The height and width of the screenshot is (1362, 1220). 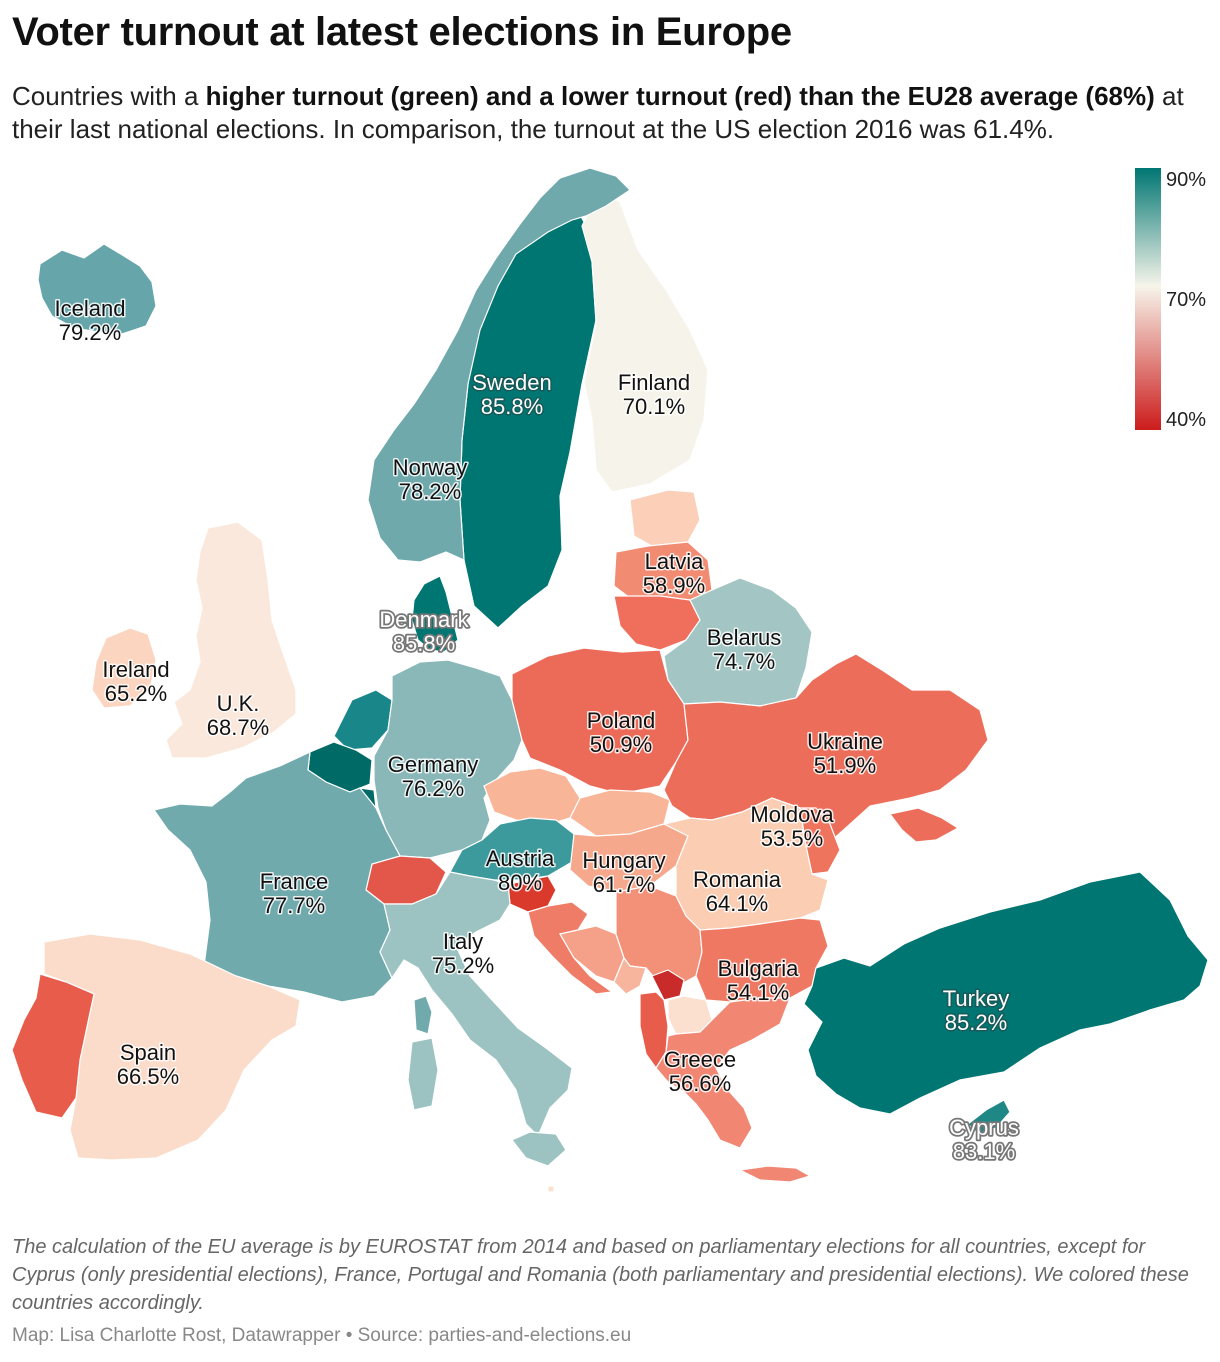 What do you see at coordinates (623, 860) in the screenshot?
I see `label-hungary-name: Hungary` at bounding box center [623, 860].